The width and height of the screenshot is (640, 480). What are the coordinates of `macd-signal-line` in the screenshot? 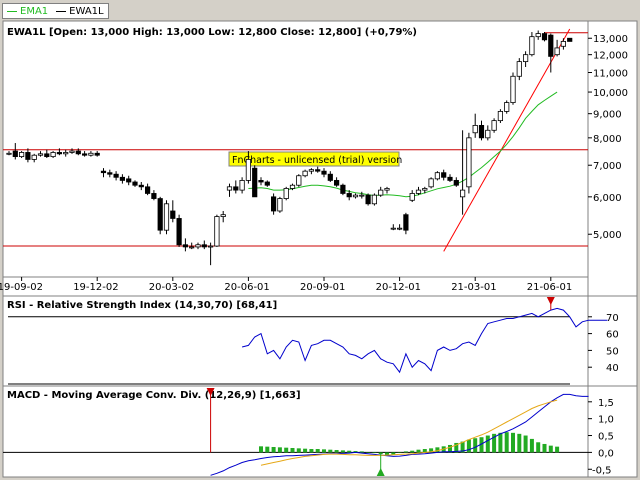 It's located at (409, 432).